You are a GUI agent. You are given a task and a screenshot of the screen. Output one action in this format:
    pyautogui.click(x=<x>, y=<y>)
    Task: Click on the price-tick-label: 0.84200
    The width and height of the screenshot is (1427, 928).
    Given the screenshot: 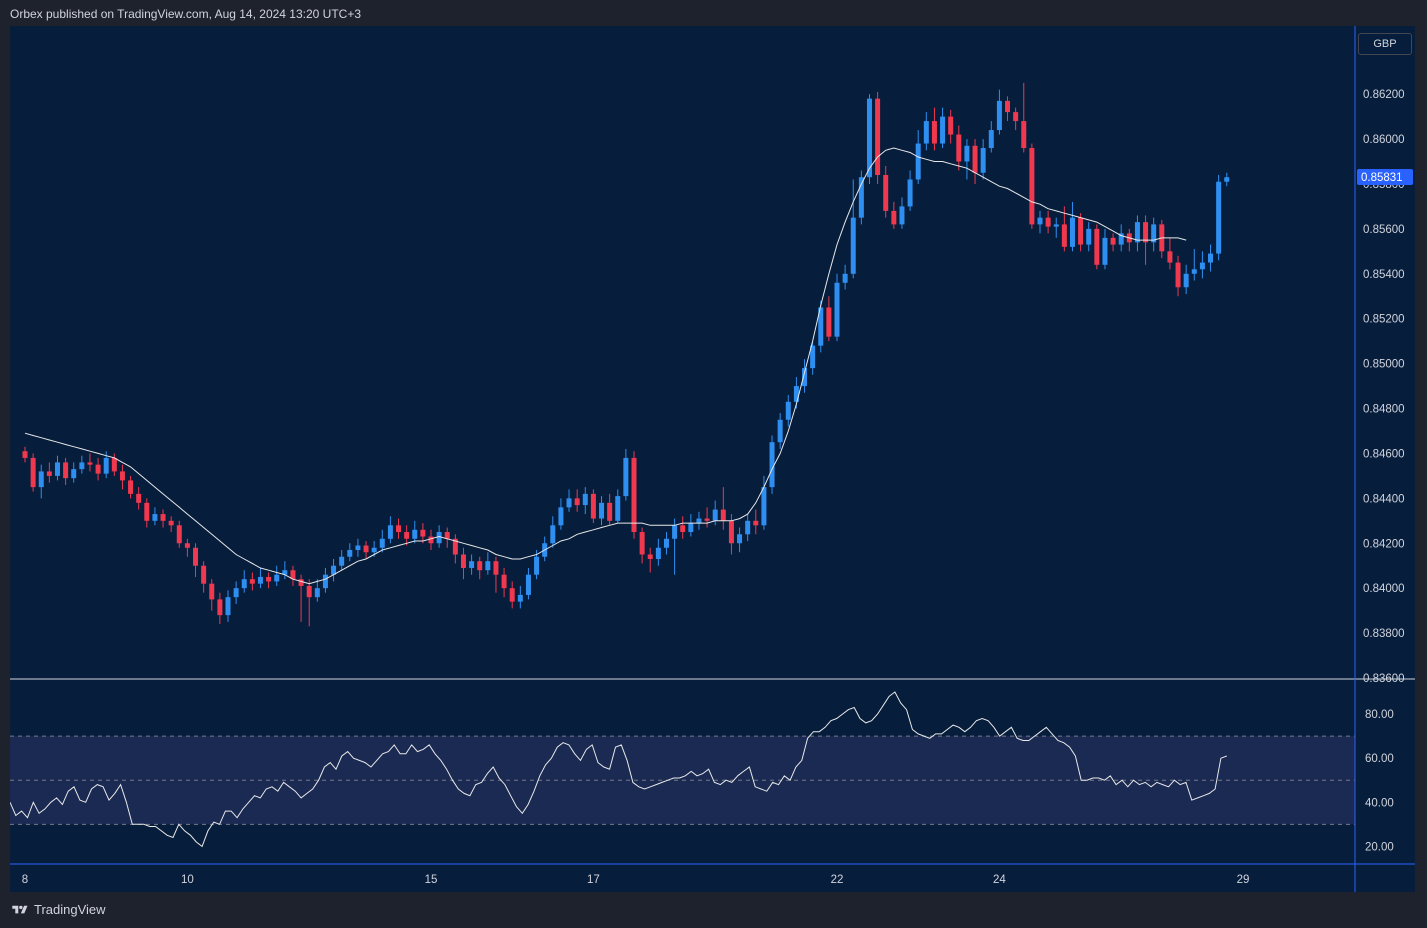 What is the action you would take?
    pyautogui.click(x=1384, y=544)
    